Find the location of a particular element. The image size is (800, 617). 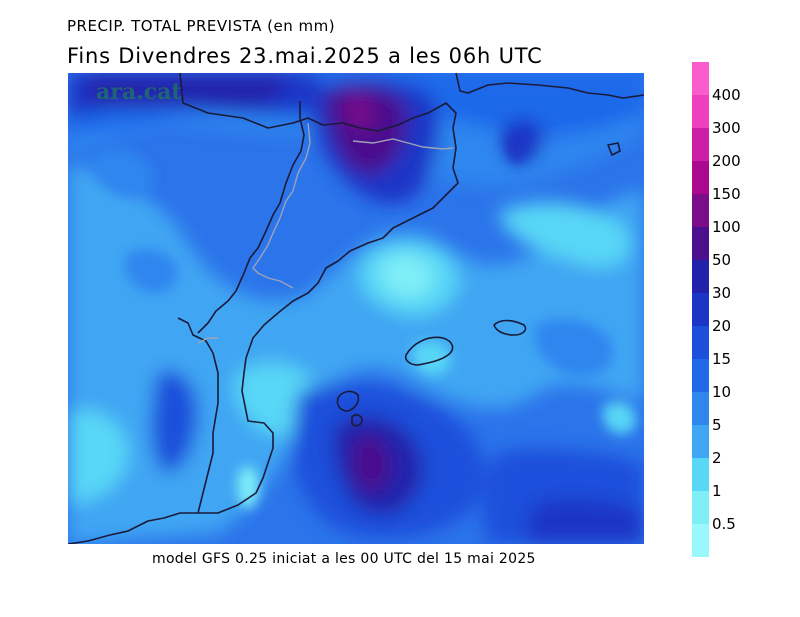

legend-swatch-top is located at coordinates (700, 78).